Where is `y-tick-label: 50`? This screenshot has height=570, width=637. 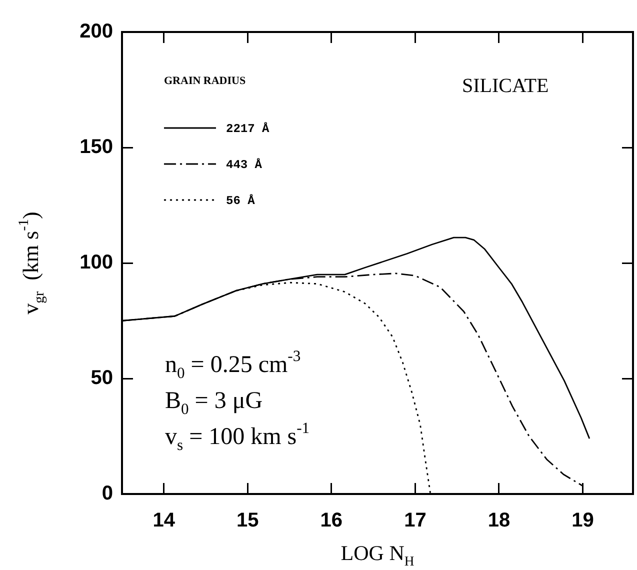
y-tick-label: 50 is located at coordinates (101, 378).